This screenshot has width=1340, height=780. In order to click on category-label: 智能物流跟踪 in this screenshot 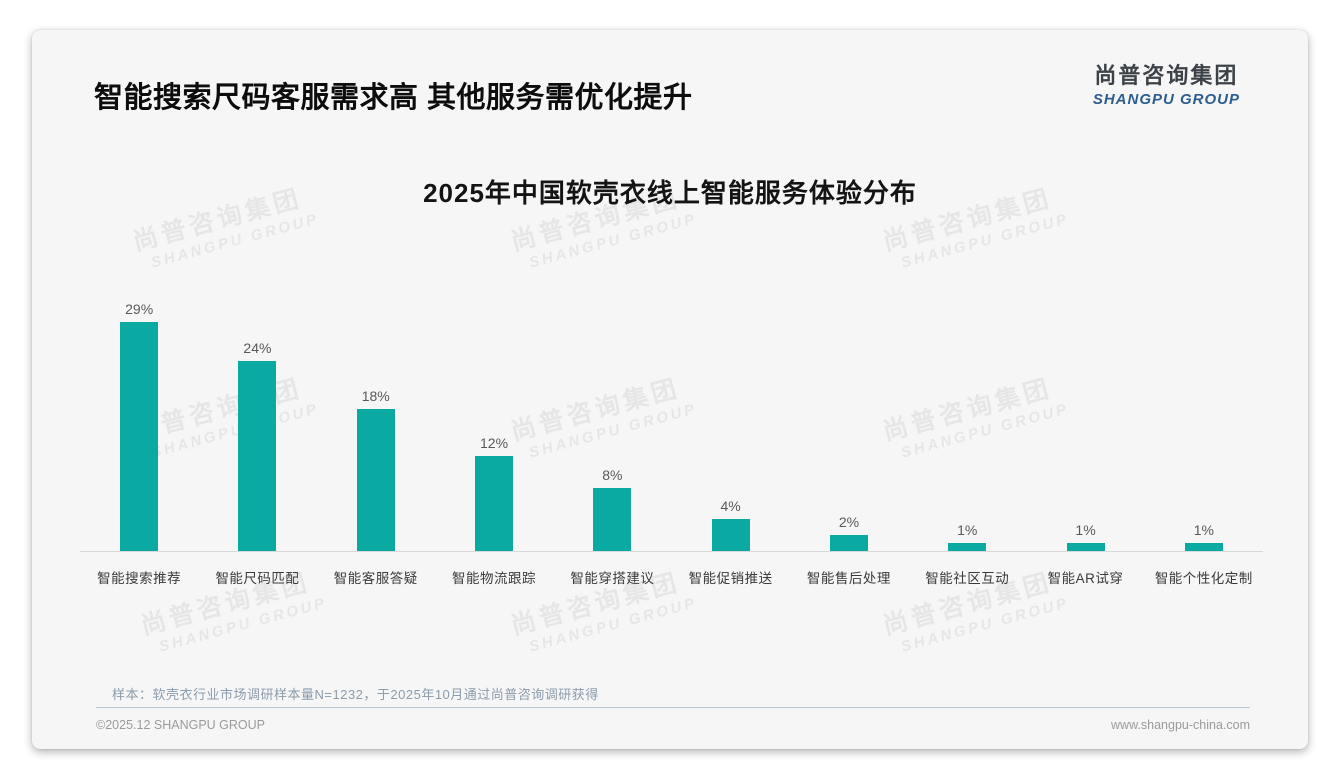, I will do `click(494, 578)`.